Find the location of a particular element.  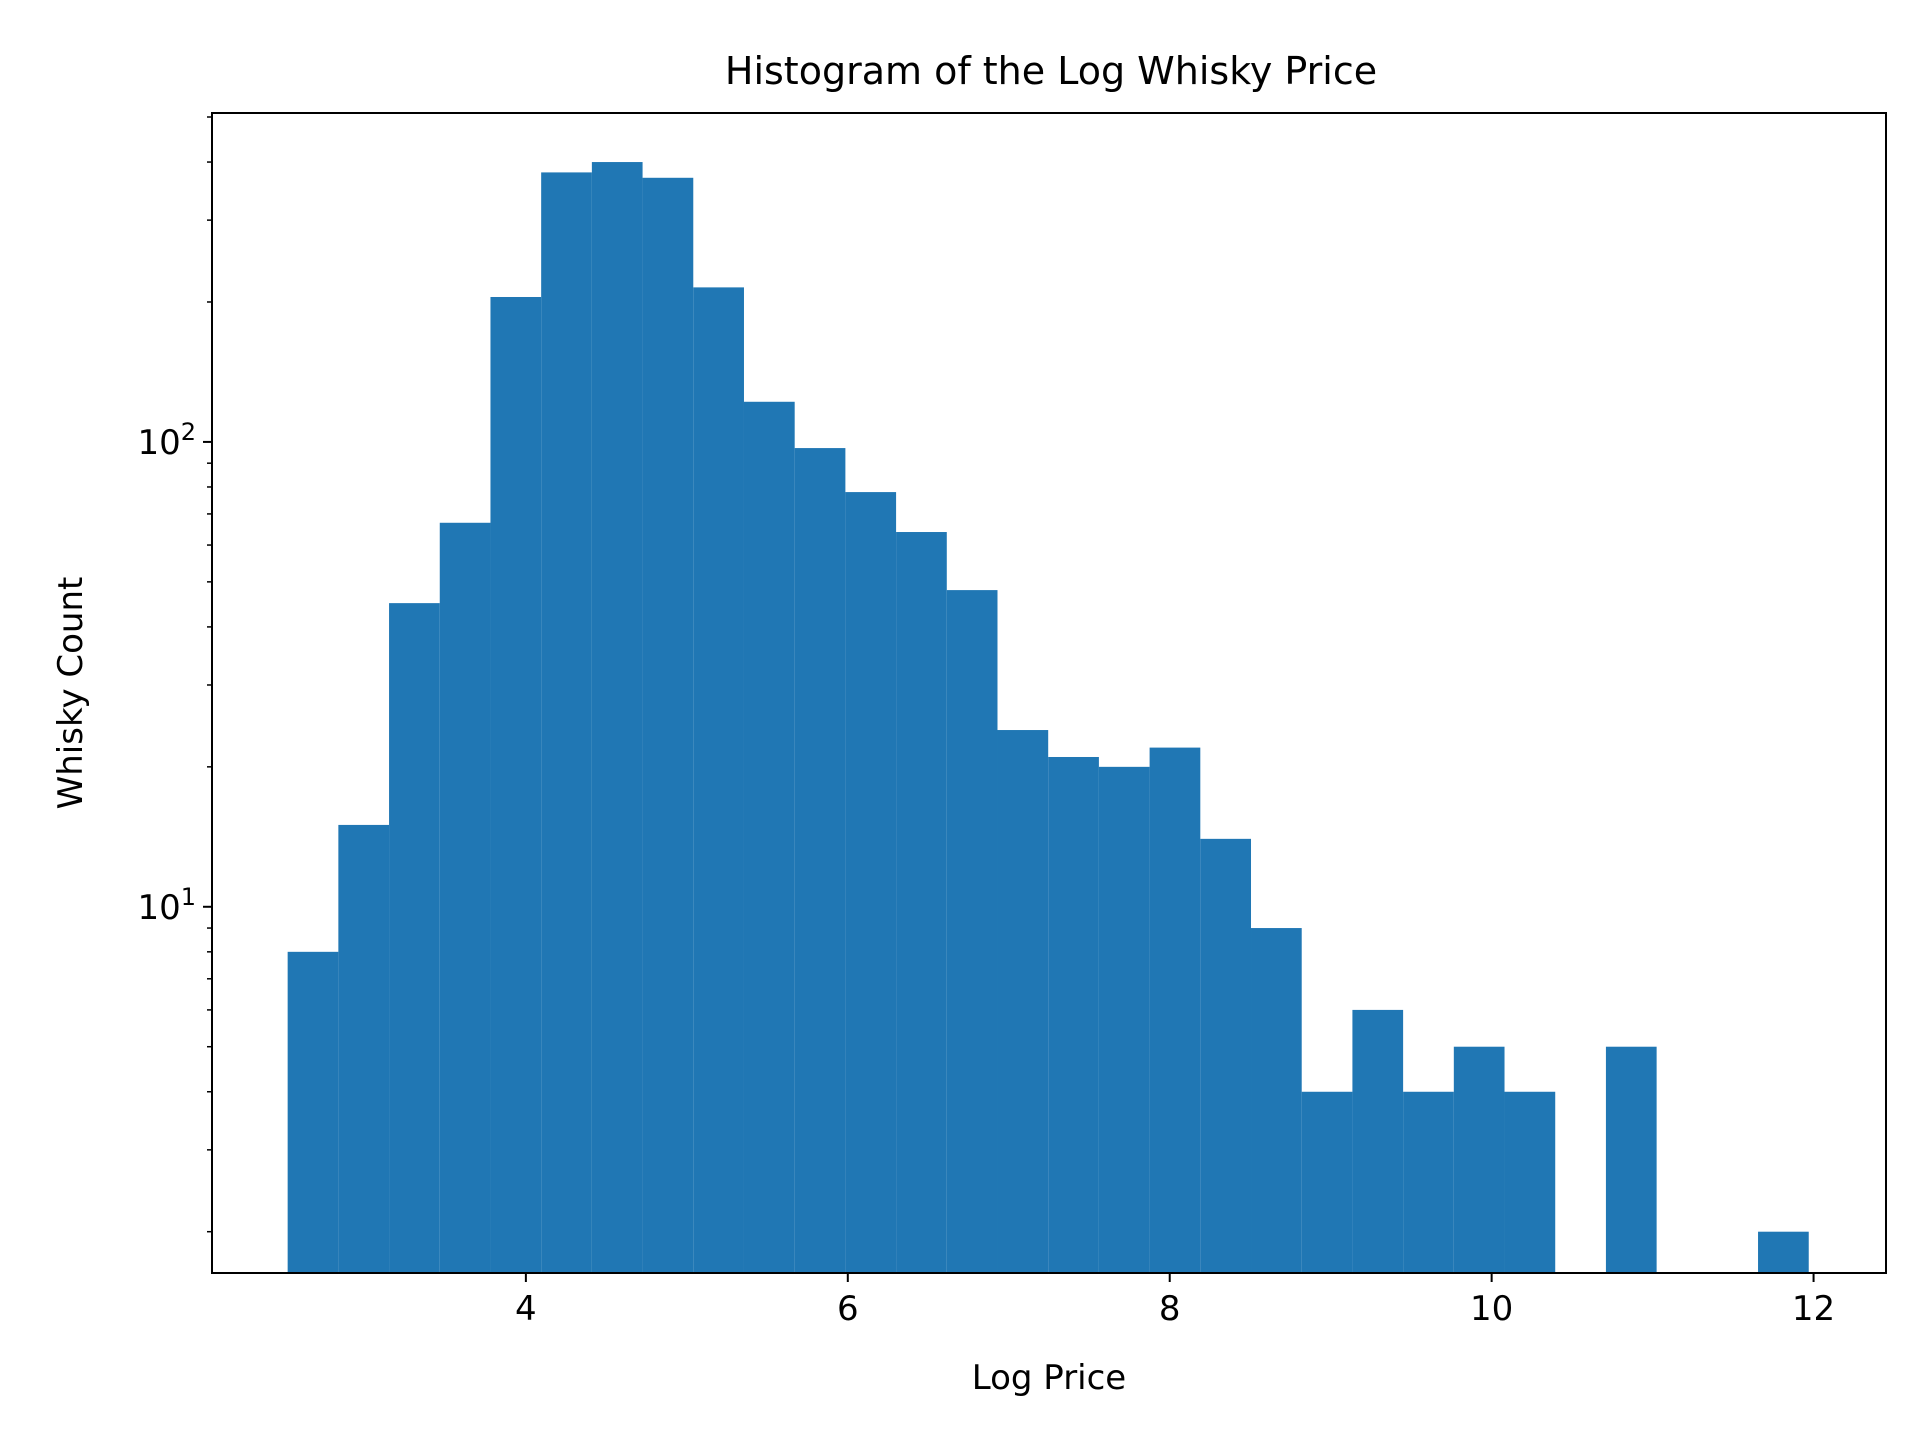

x-tick-label: 12 is located at coordinates (1813, 1309).